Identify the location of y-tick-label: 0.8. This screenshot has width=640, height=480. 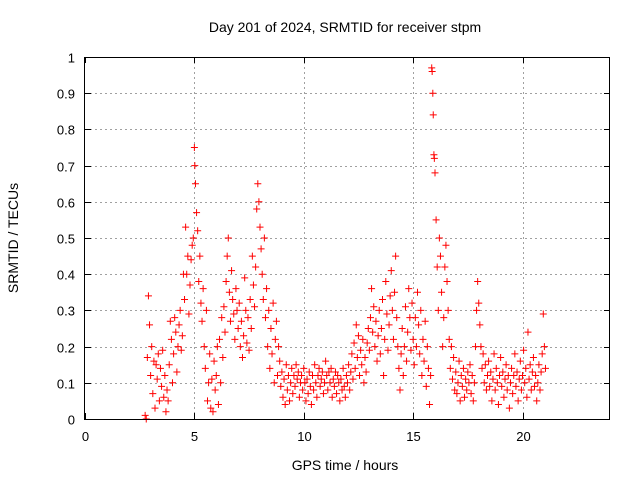
(66, 130).